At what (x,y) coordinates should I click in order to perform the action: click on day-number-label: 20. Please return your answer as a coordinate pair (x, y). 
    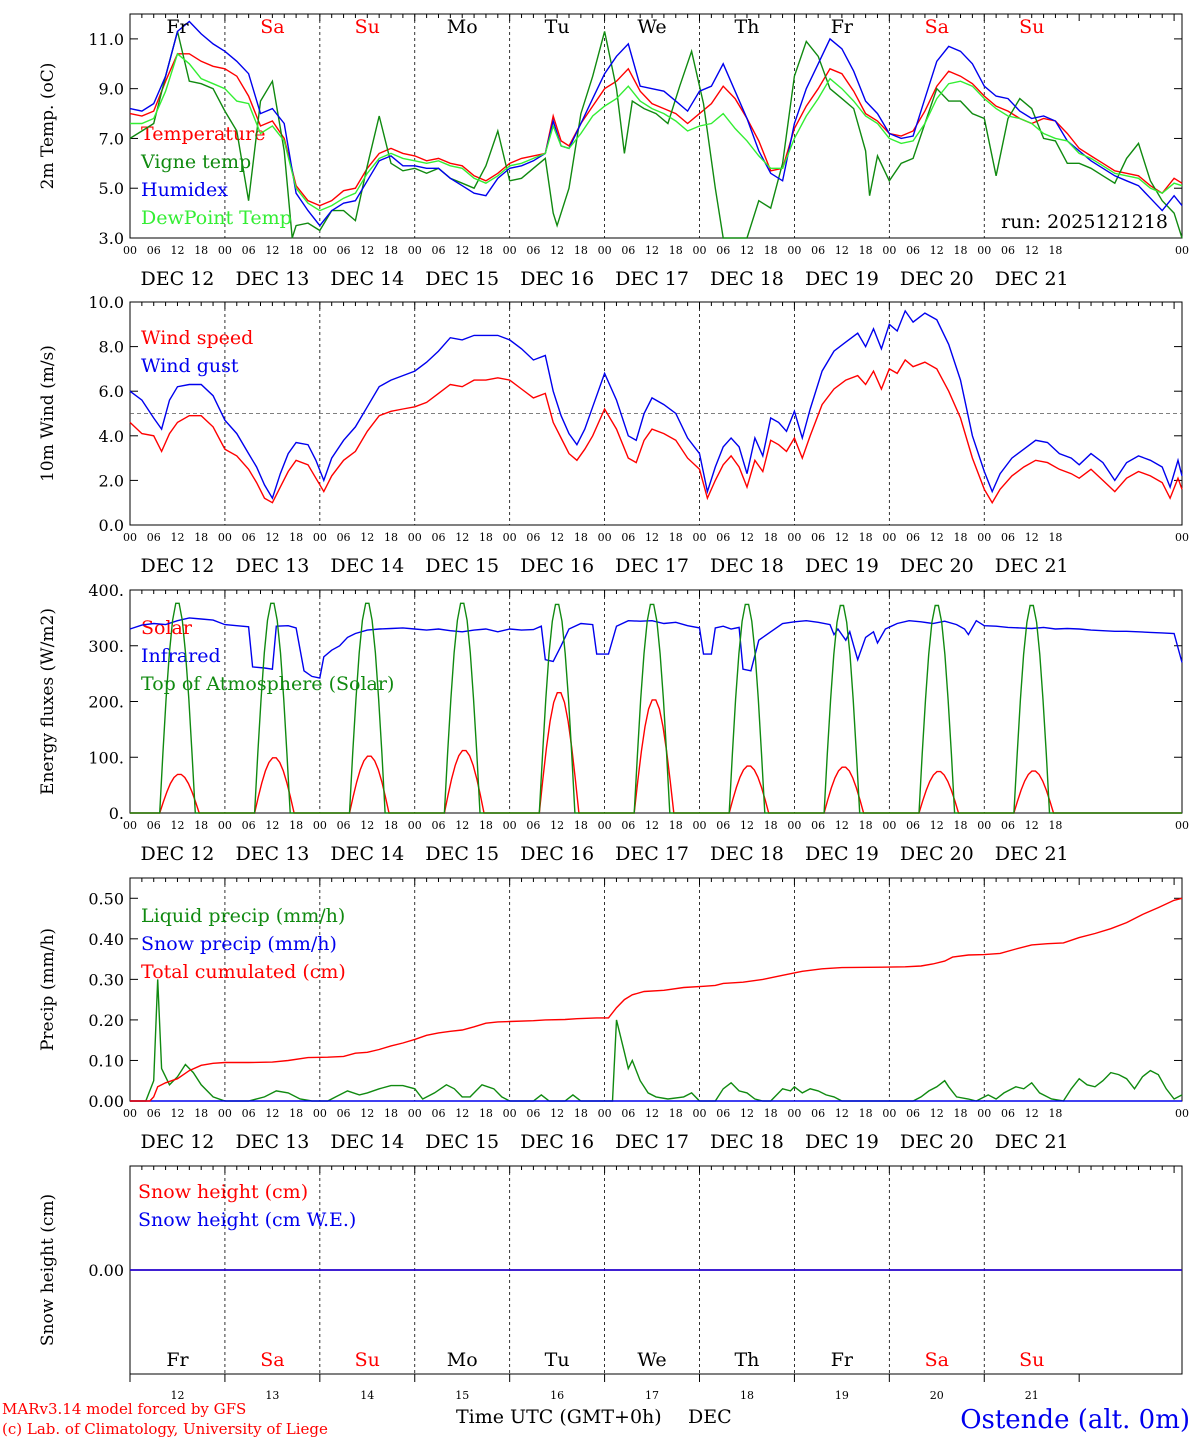
    Looking at the image, I should click on (937, 1395).